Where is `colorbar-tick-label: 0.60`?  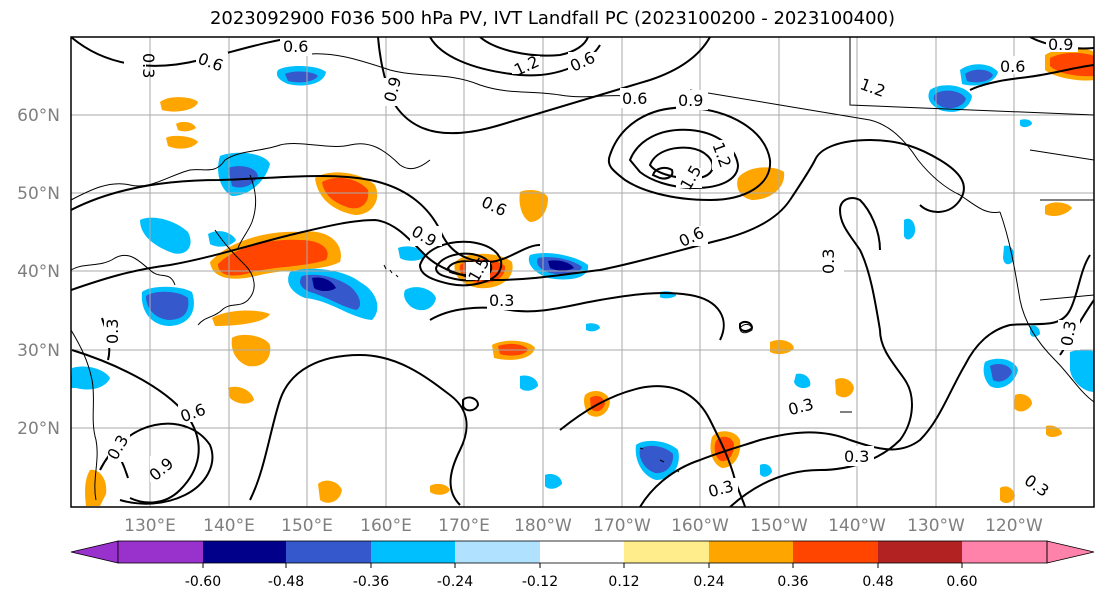
colorbar-tick-label: 0.60 is located at coordinates (961, 582).